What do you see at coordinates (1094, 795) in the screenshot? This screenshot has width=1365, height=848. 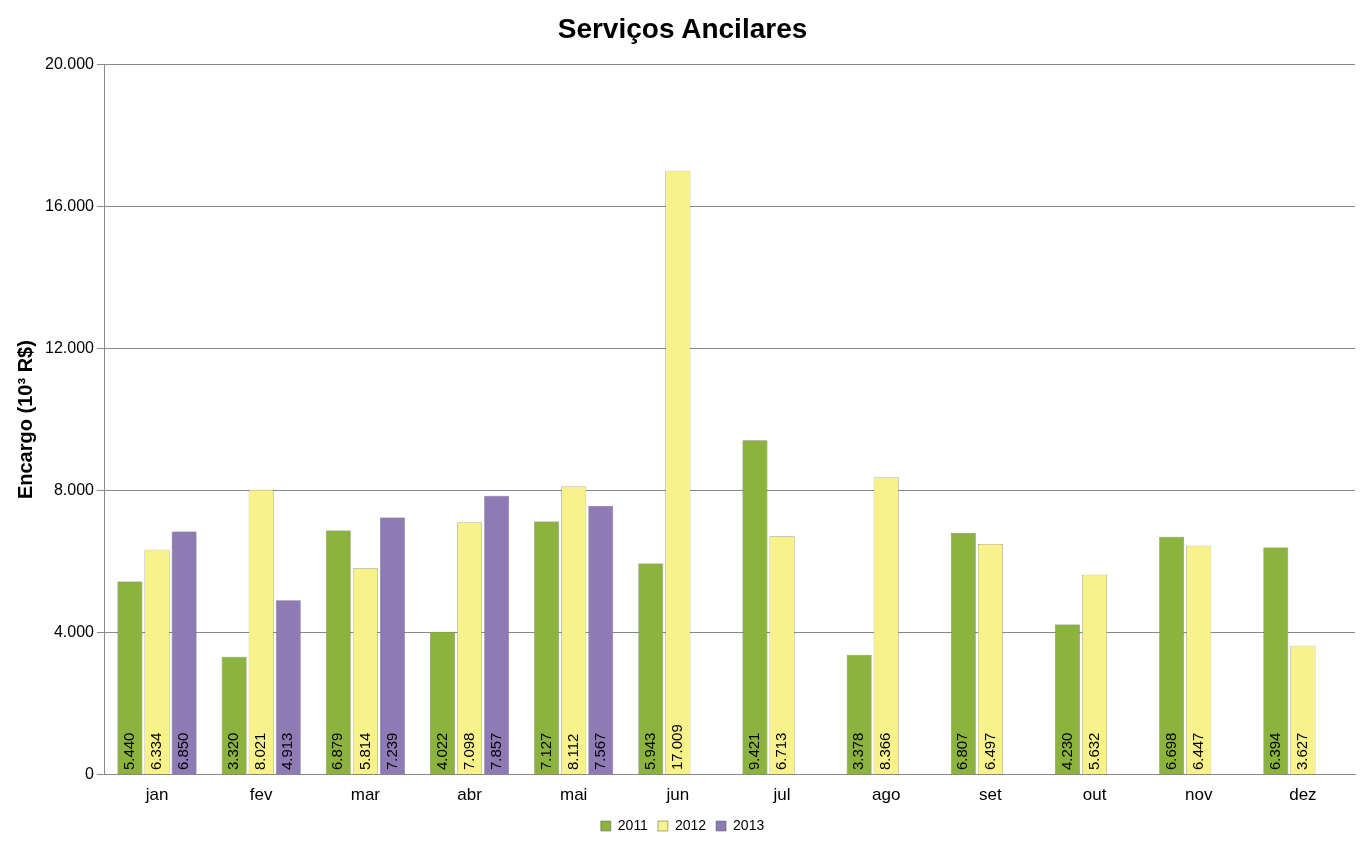 I see `x-tick-label: out` at bounding box center [1094, 795].